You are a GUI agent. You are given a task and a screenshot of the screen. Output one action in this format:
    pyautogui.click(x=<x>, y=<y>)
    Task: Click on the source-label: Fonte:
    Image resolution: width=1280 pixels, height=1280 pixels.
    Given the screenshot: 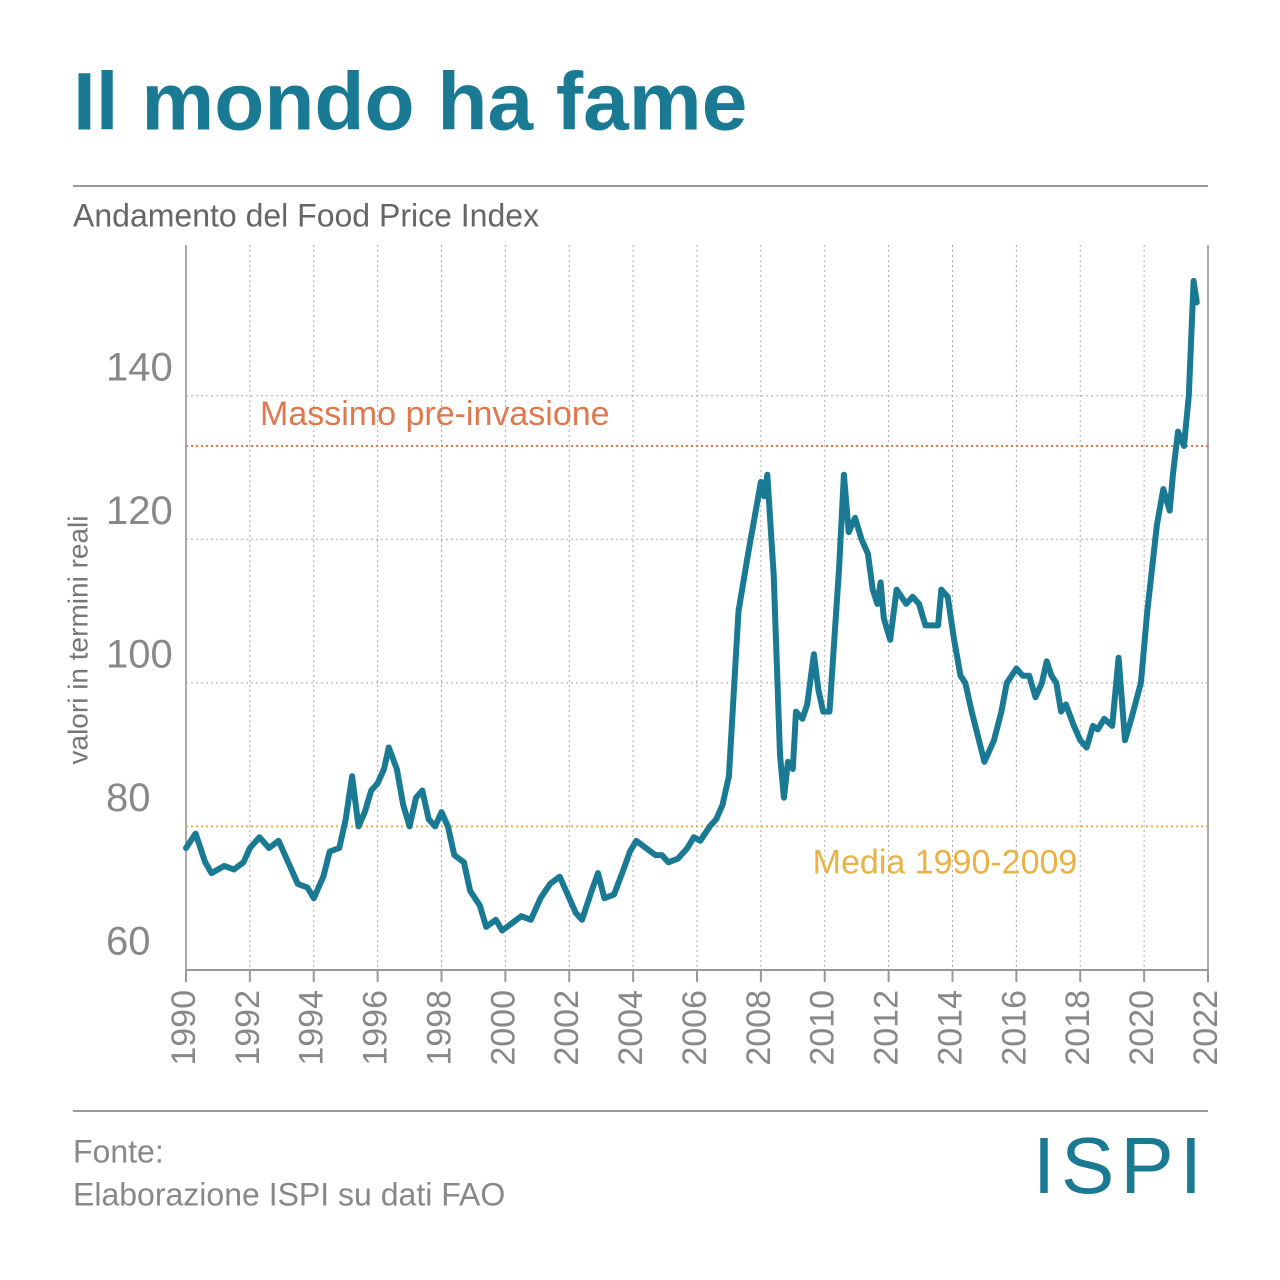 What is the action you would take?
    pyautogui.click(x=118, y=1151)
    